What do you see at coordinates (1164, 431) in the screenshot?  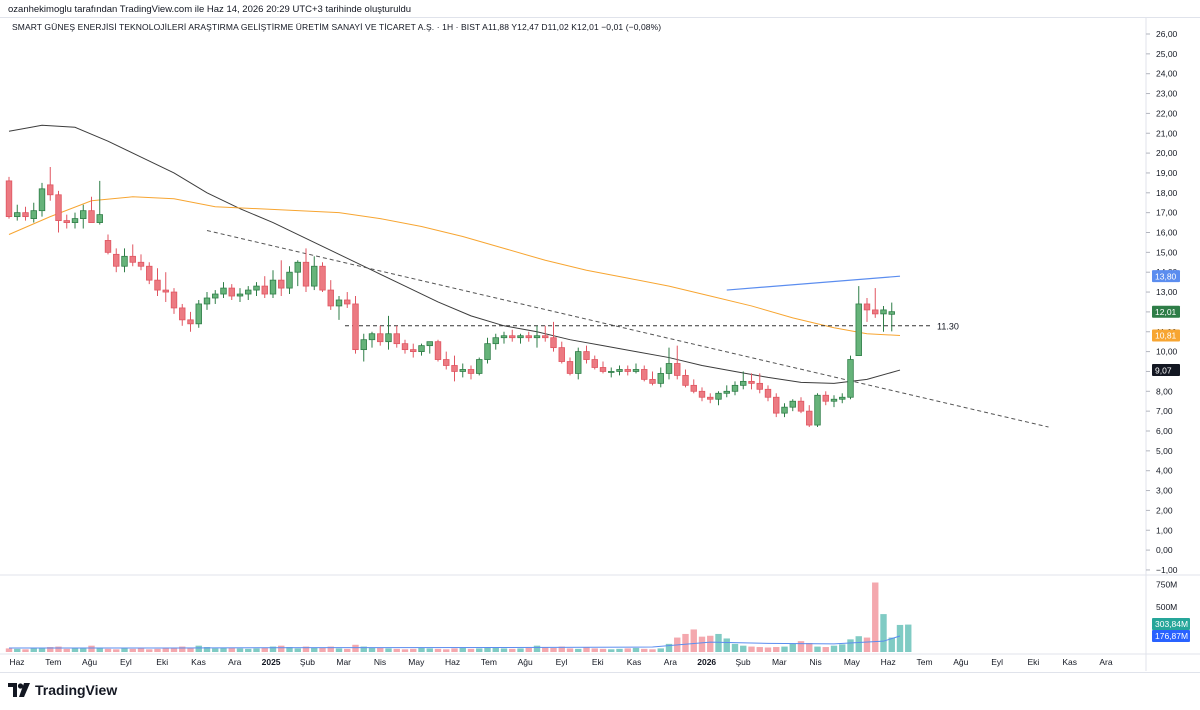 I see `price-tick-label: 6,00` at bounding box center [1164, 431].